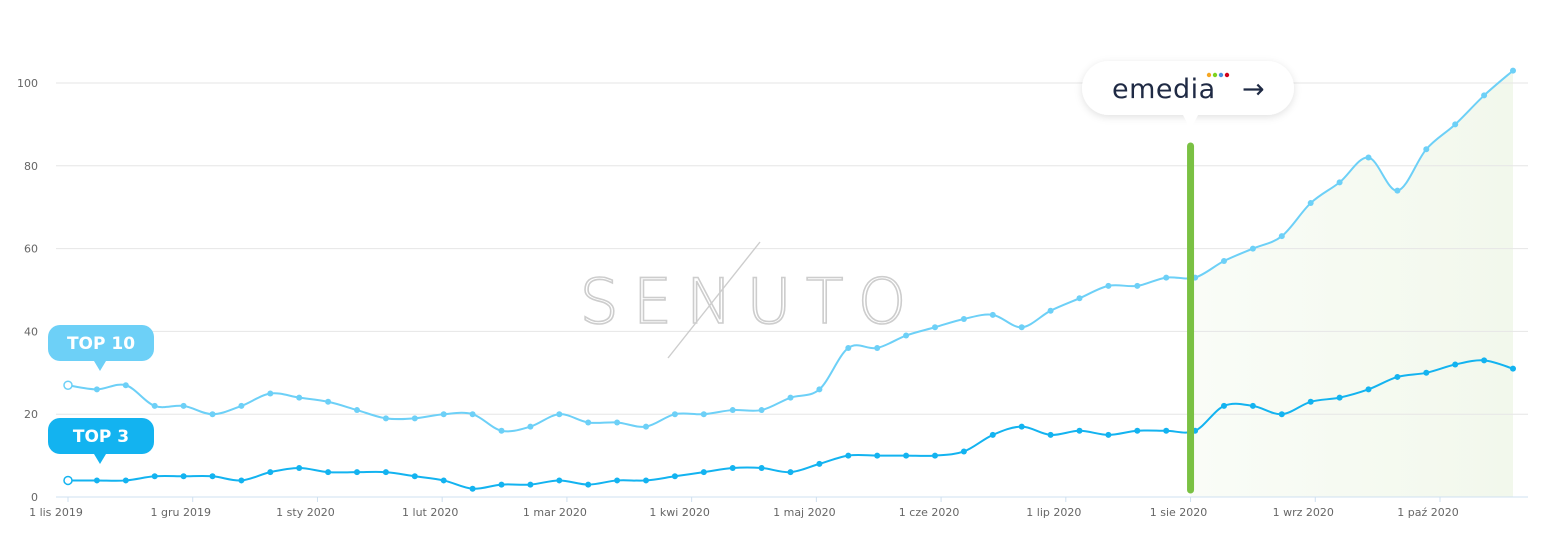 The image size is (1542, 540). What do you see at coordinates (101, 348) in the screenshot?
I see `series-badge-top10: TOP 10` at bounding box center [101, 348].